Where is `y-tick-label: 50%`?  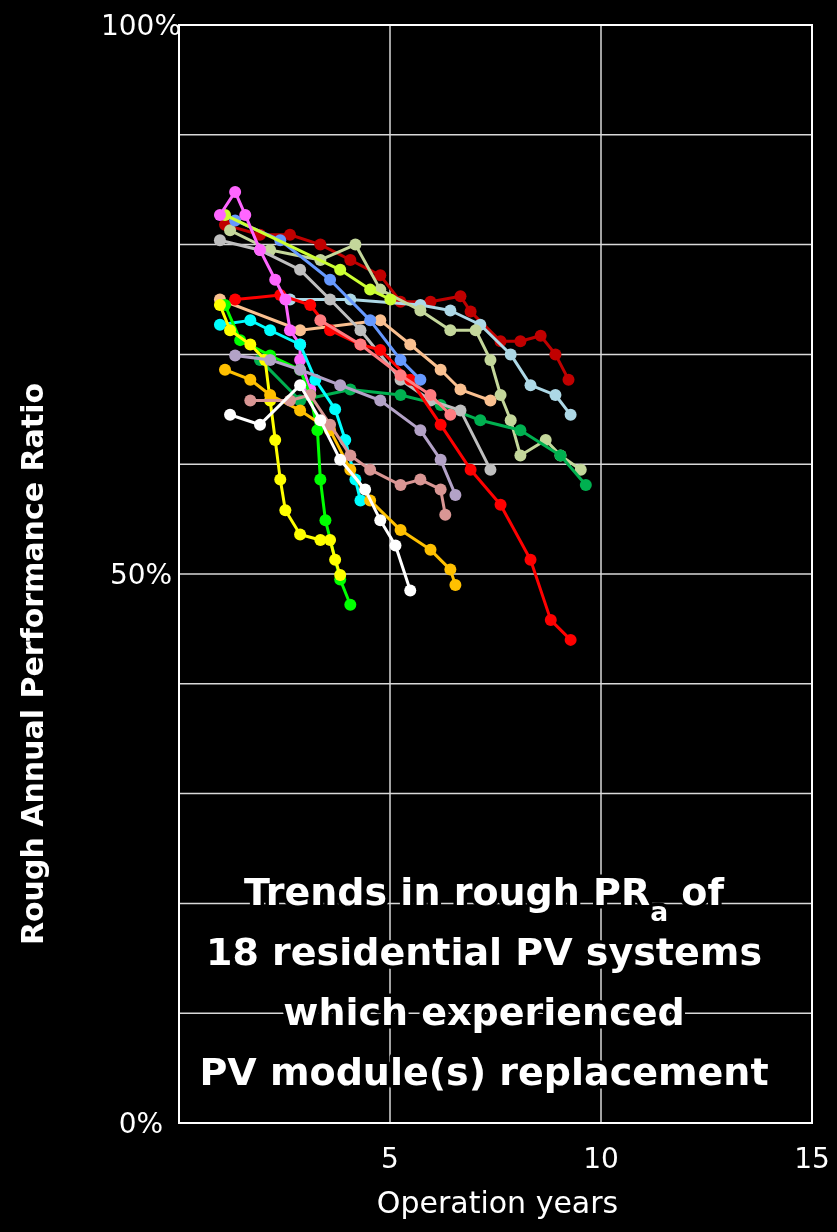 y-tick-label: 50% is located at coordinates (141, 574).